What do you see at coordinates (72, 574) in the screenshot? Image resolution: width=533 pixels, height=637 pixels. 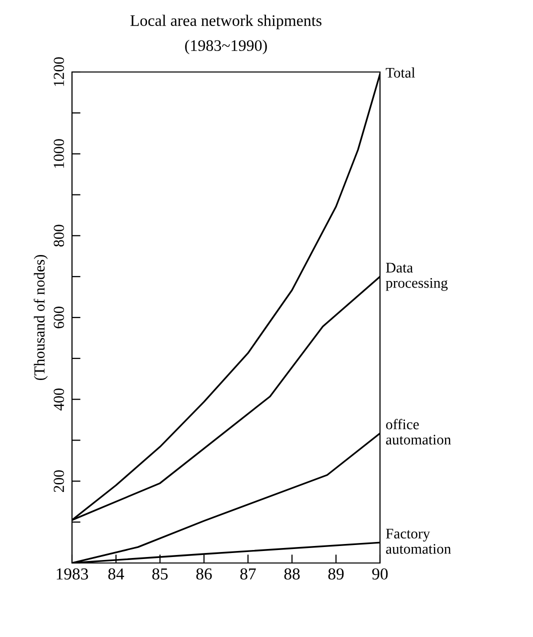 I see `x-tick-label: 1983` at bounding box center [72, 574].